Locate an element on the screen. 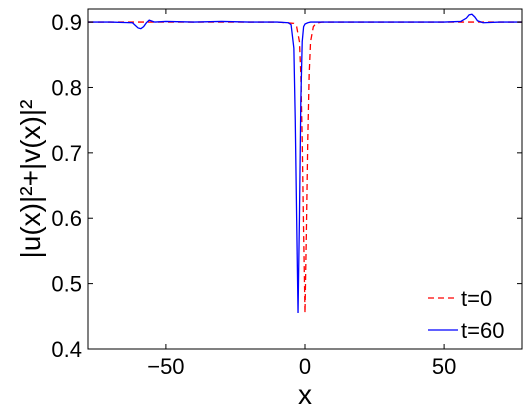 The width and height of the screenshot is (528, 411). y-axis-label: |u(x)|²+|v(x)|² is located at coordinates (30, 179).